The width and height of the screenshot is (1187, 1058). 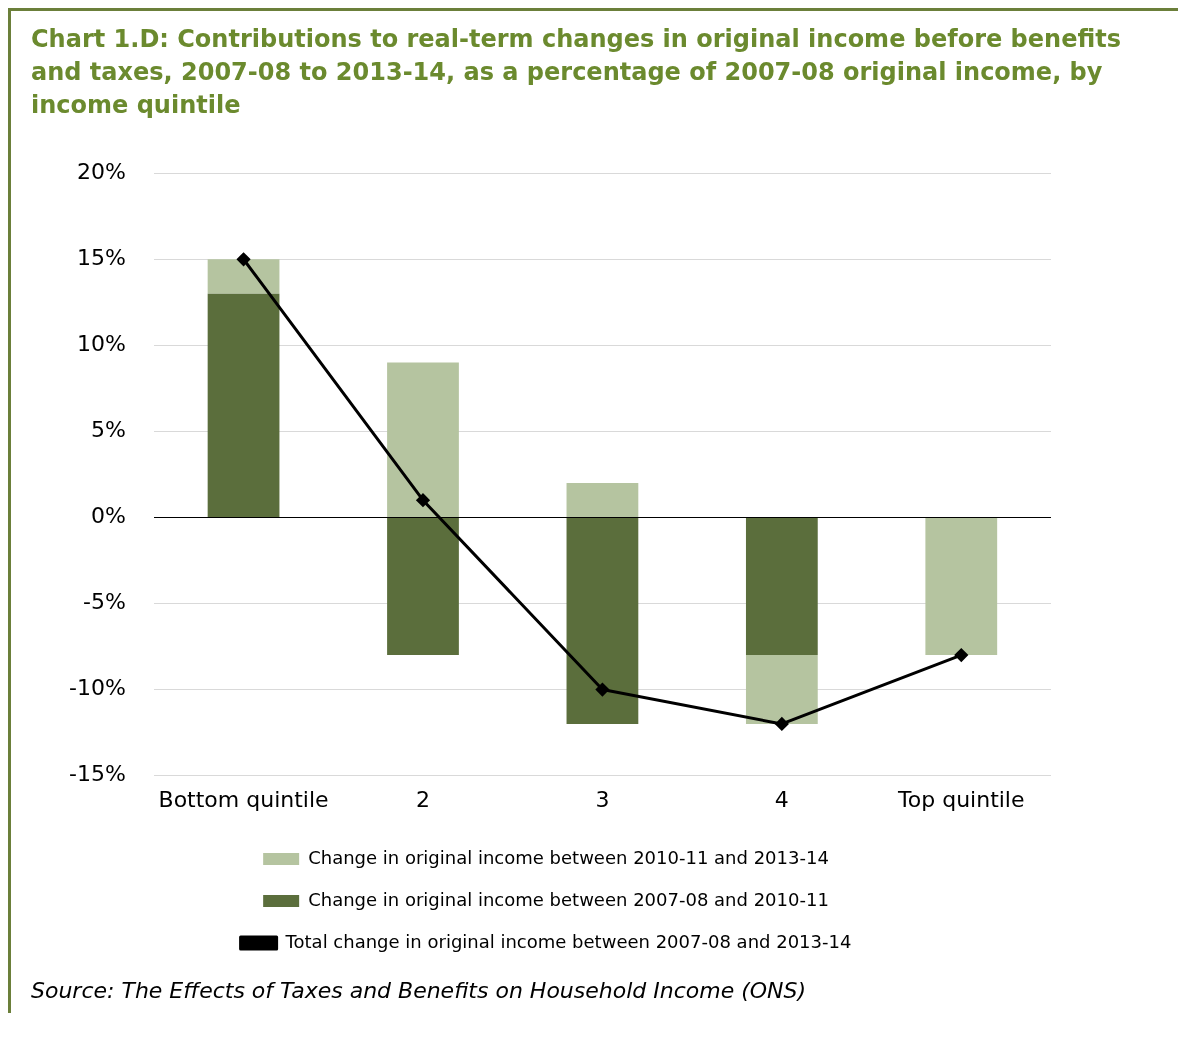 What do you see at coordinates (961, 799) in the screenshot?
I see `x-tick-label: Top quintile` at bounding box center [961, 799].